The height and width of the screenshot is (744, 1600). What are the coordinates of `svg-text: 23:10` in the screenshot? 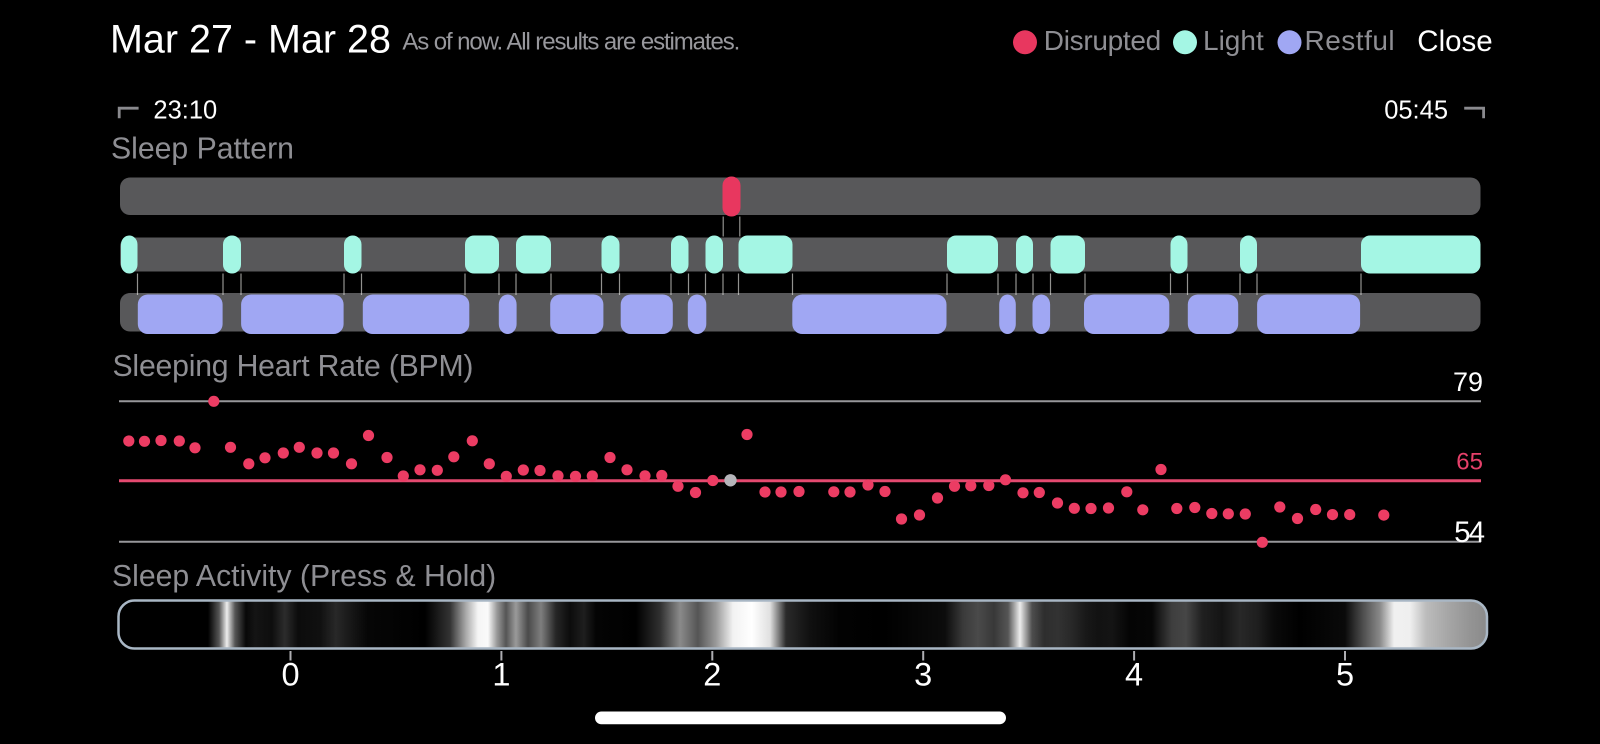 It's located at (185, 110).